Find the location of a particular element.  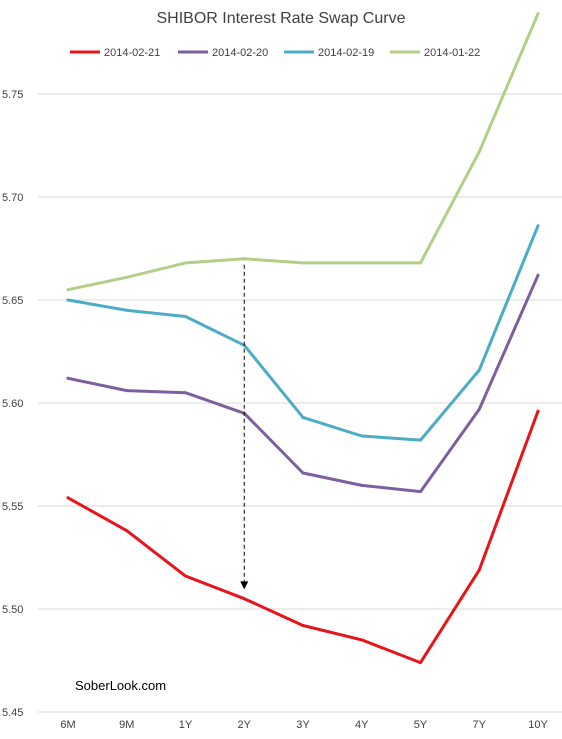

y-tick-label: 5.70 is located at coordinates (12, 198).